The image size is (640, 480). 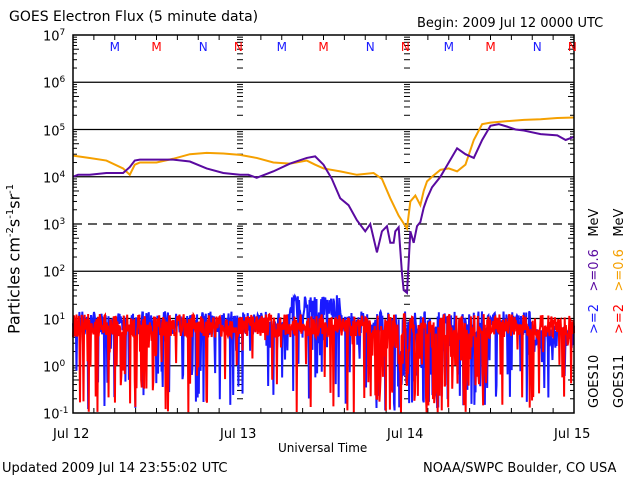 What do you see at coordinates (323, 448) in the screenshot?
I see `x-axis-label: Universal Time` at bounding box center [323, 448].